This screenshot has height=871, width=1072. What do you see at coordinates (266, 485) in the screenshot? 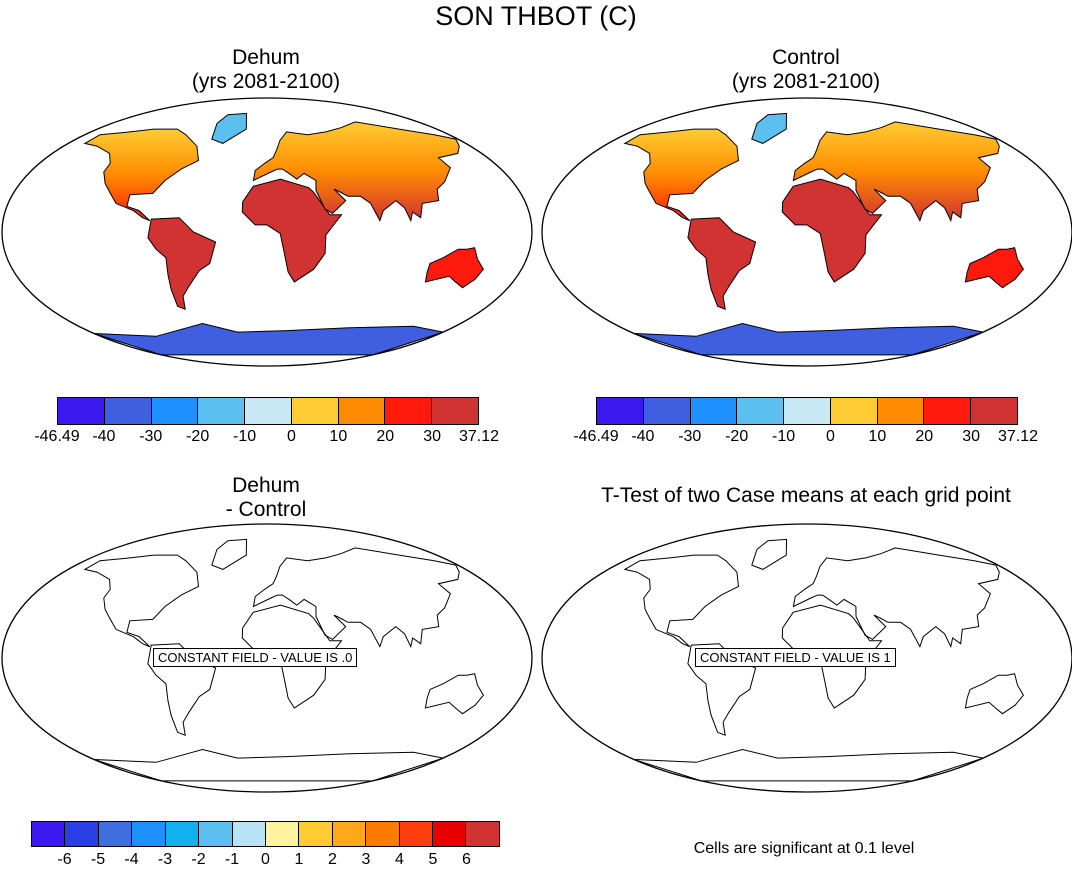
I see `panel-title-diff-line1: Dehum` at bounding box center [266, 485].